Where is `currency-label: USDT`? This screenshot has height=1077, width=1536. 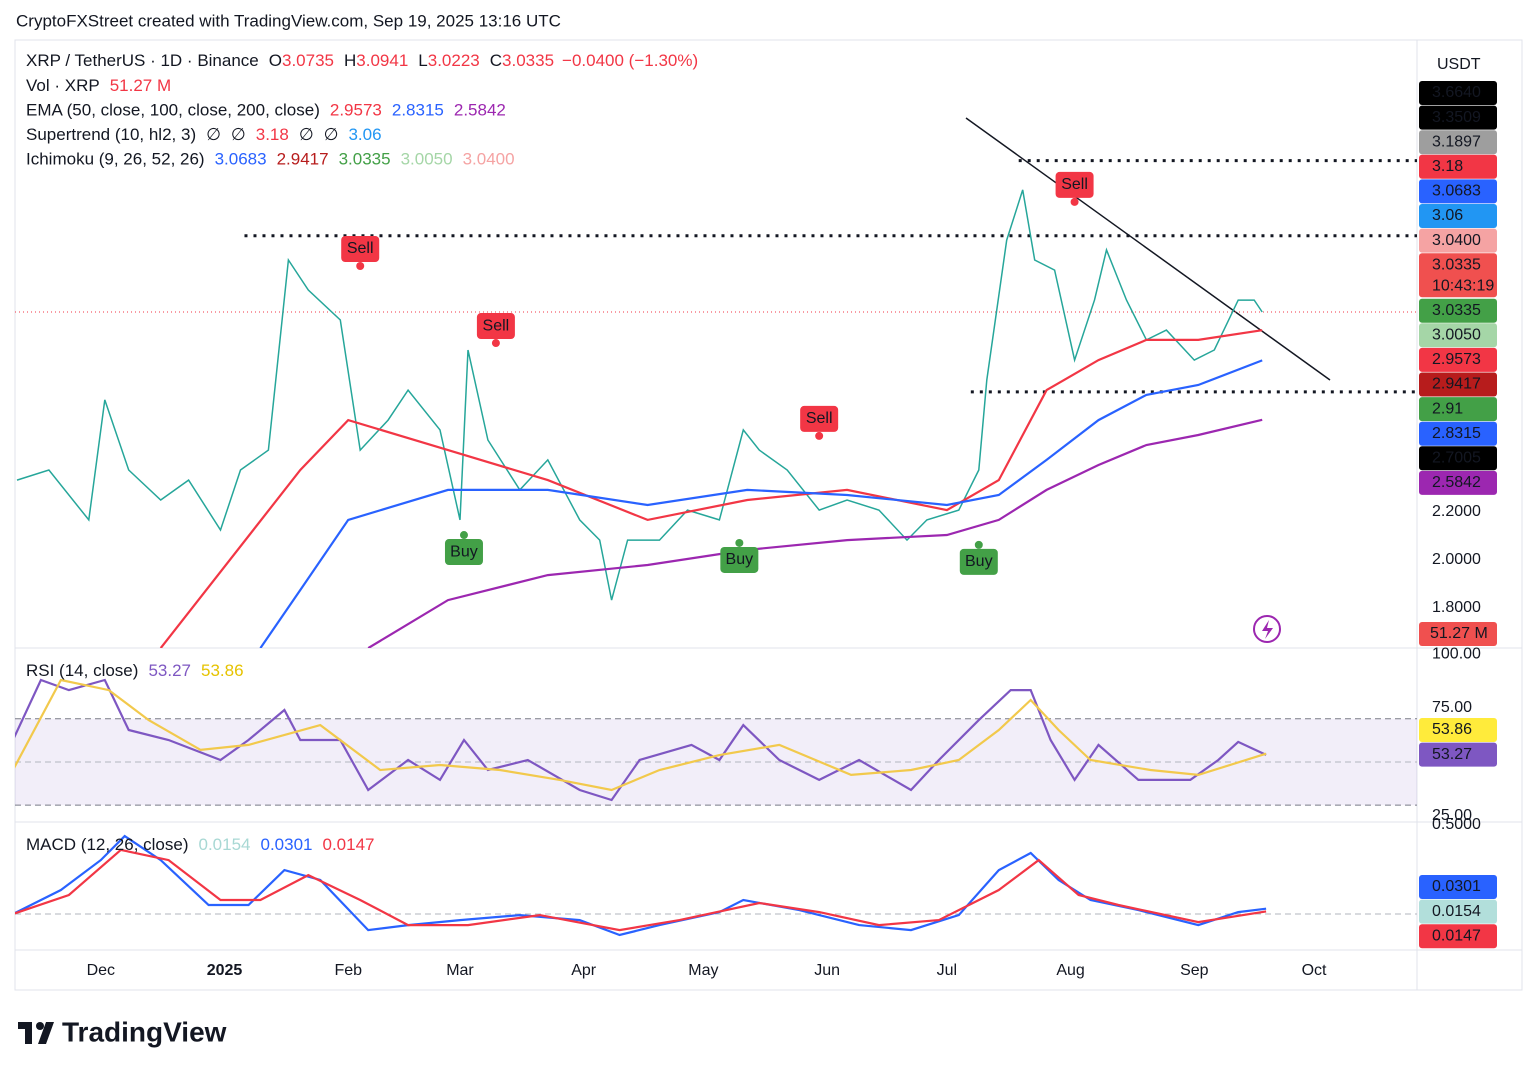 currency-label: USDT is located at coordinates (1459, 64).